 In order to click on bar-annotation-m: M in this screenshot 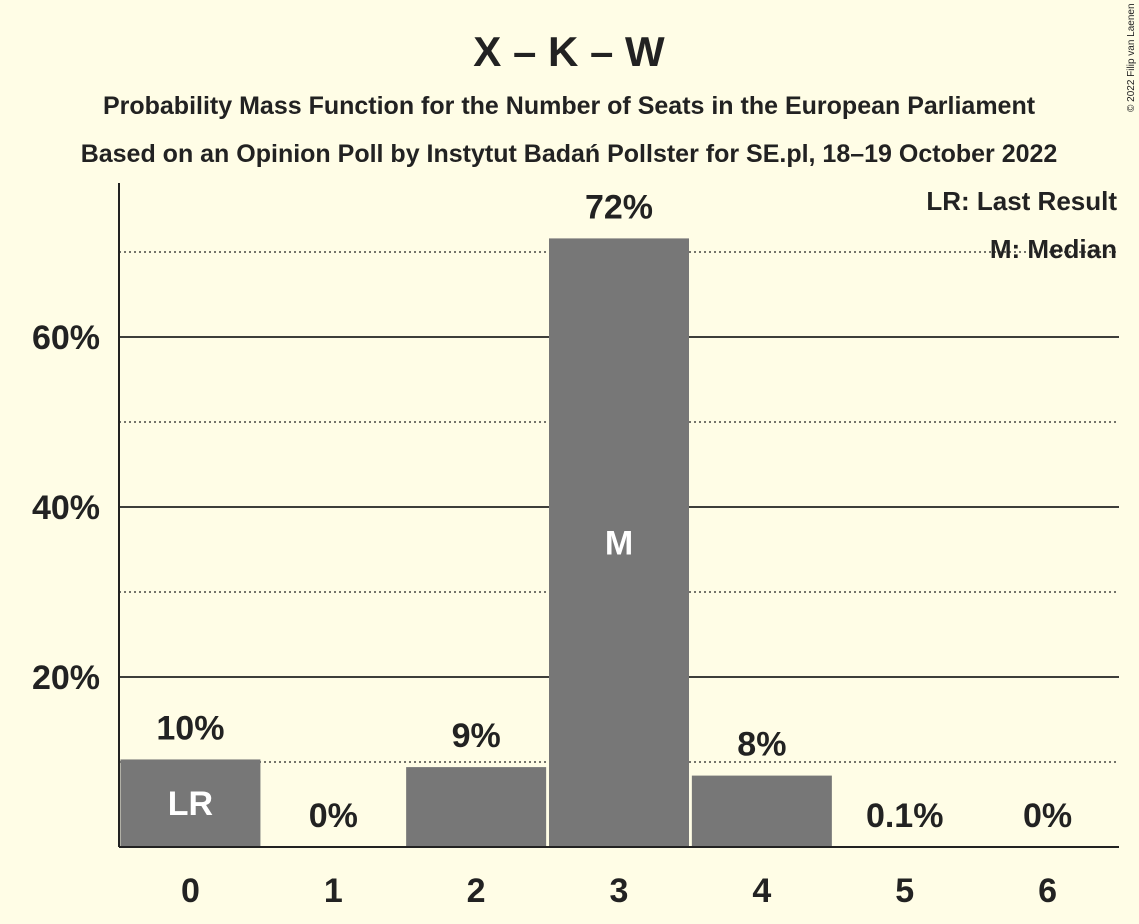, I will do `click(619, 544)`.